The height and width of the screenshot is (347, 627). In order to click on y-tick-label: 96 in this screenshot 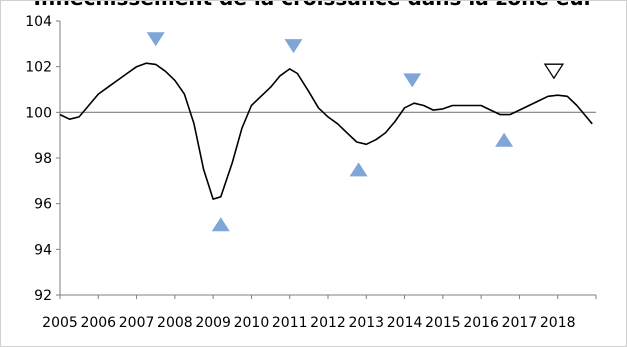, I will do `click(43, 205)`.